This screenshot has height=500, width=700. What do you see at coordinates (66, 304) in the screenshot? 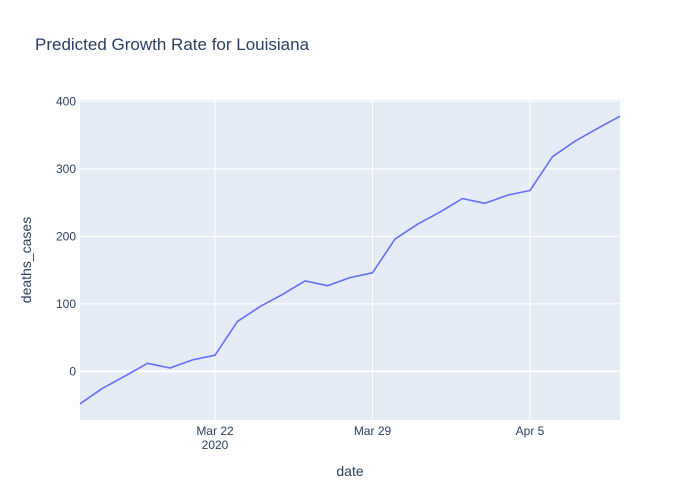
I see `y-tick-label: 100` at bounding box center [66, 304].